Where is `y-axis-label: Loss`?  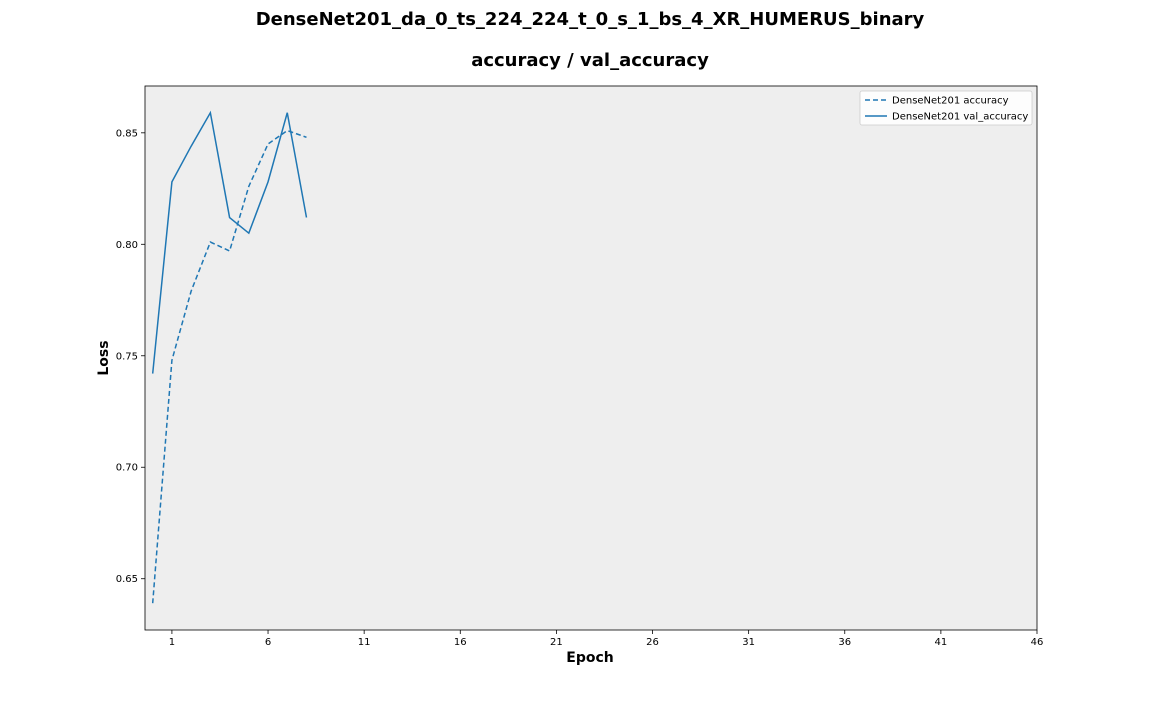
y-axis-label: Loss is located at coordinates (104, 357).